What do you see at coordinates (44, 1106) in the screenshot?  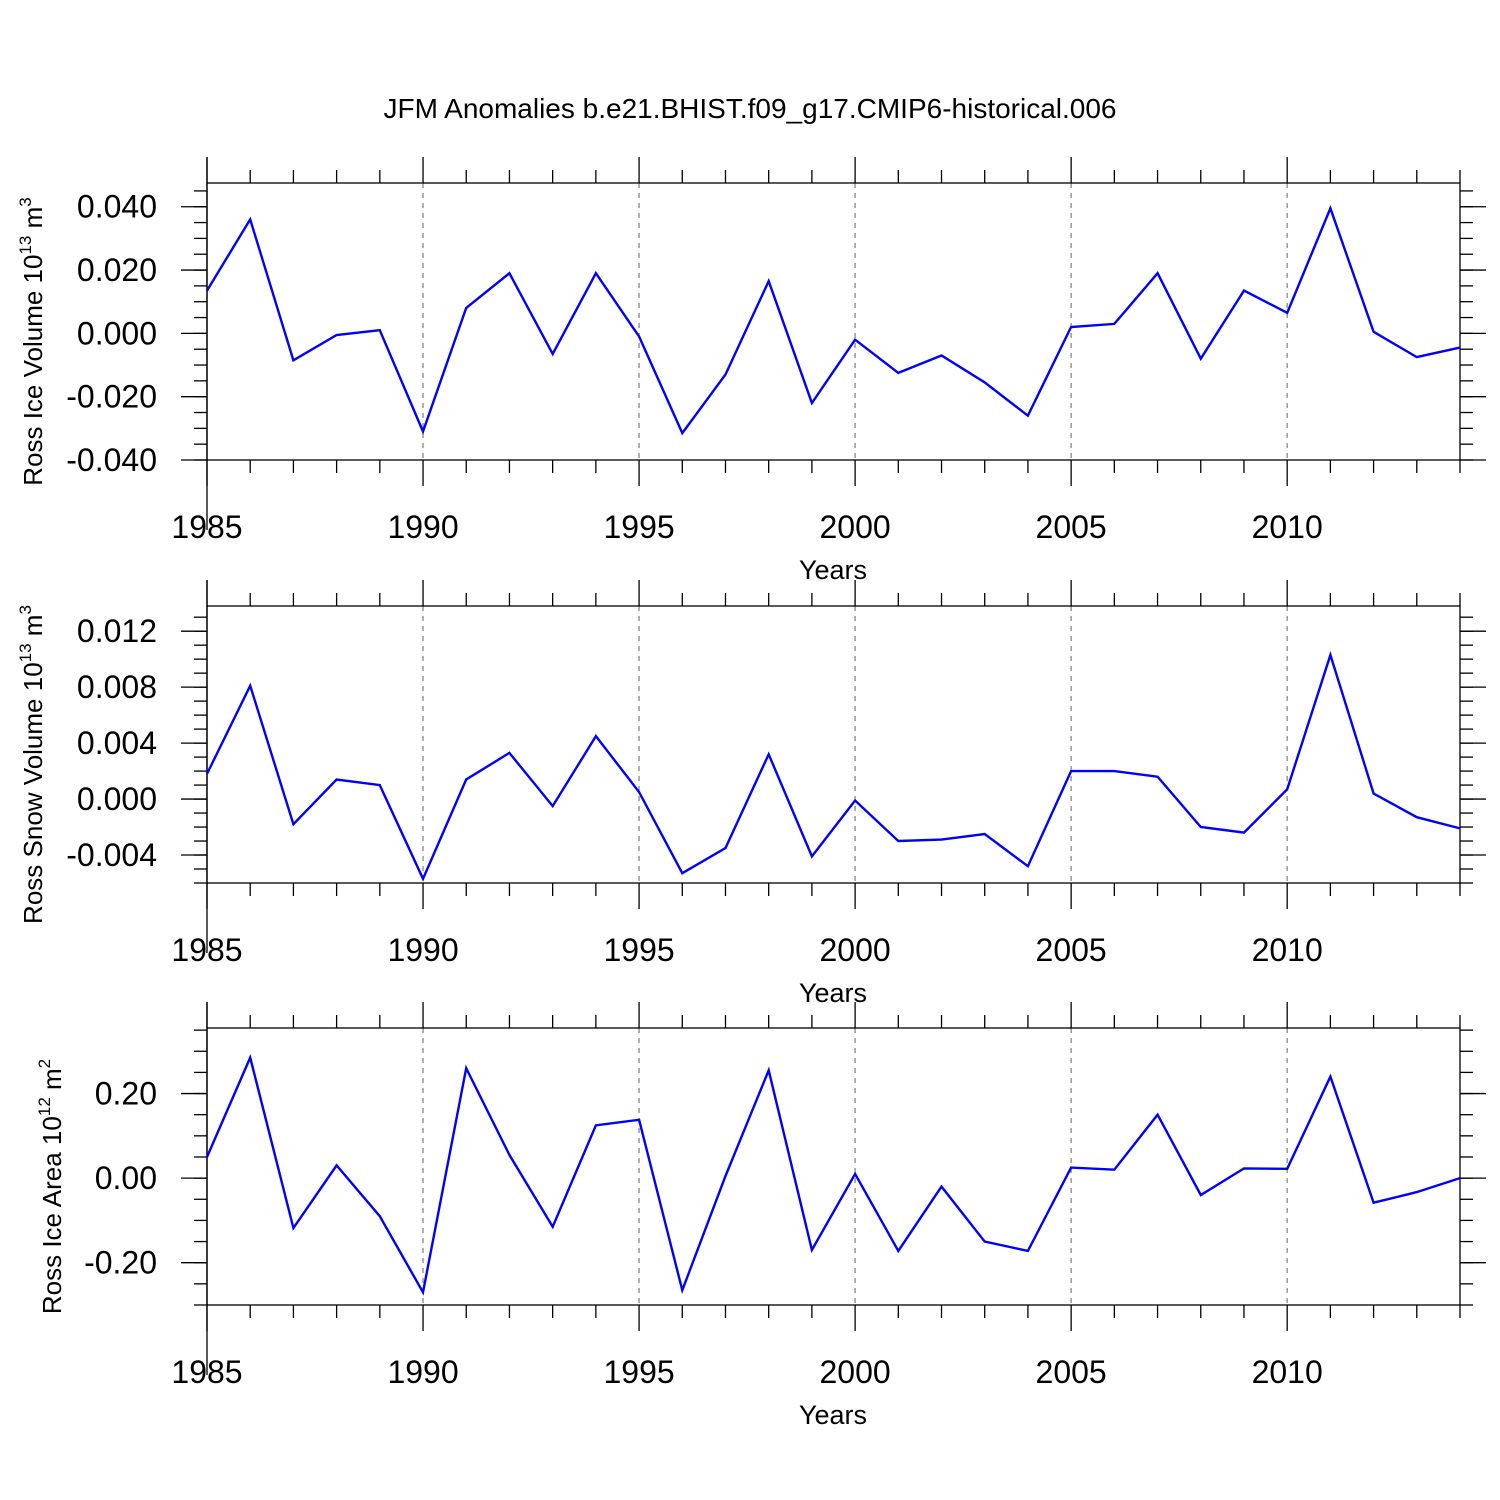 I see `y-label-exponent: 12` at bounding box center [44, 1106].